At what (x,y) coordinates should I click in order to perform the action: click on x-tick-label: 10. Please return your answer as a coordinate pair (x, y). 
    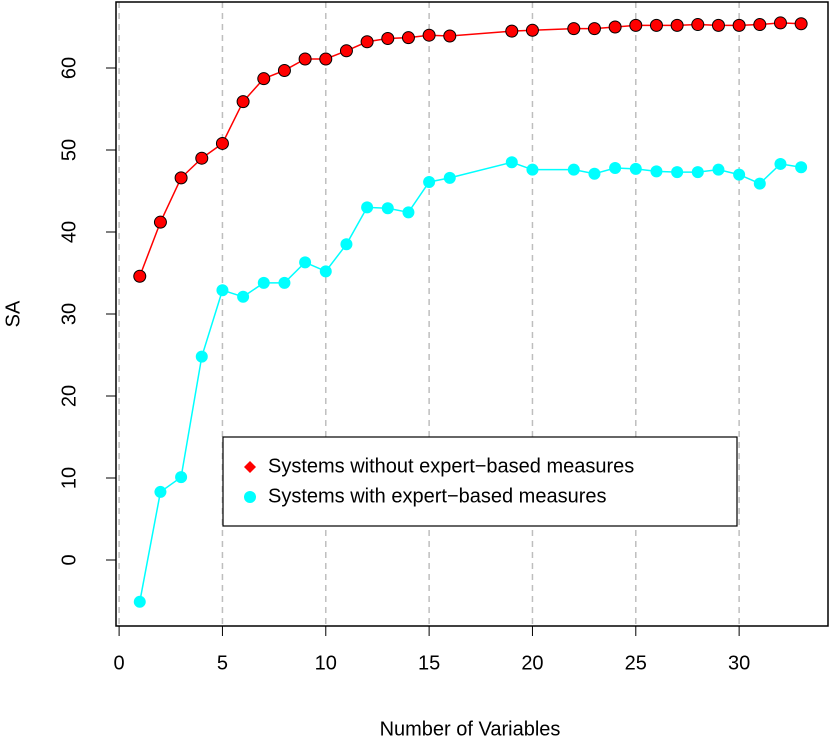
    Looking at the image, I should click on (326, 663).